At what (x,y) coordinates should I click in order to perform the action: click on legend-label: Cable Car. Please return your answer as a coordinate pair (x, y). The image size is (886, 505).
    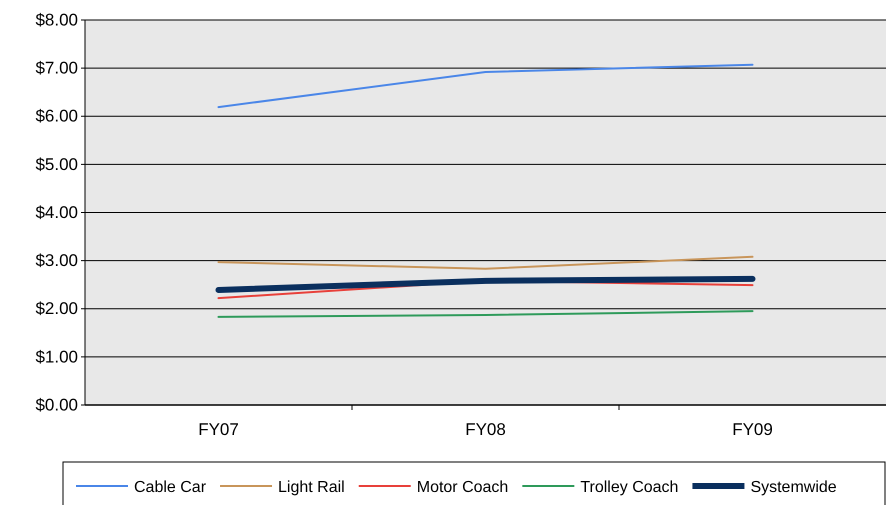
    Looking at the image, I should click on (170, 487).